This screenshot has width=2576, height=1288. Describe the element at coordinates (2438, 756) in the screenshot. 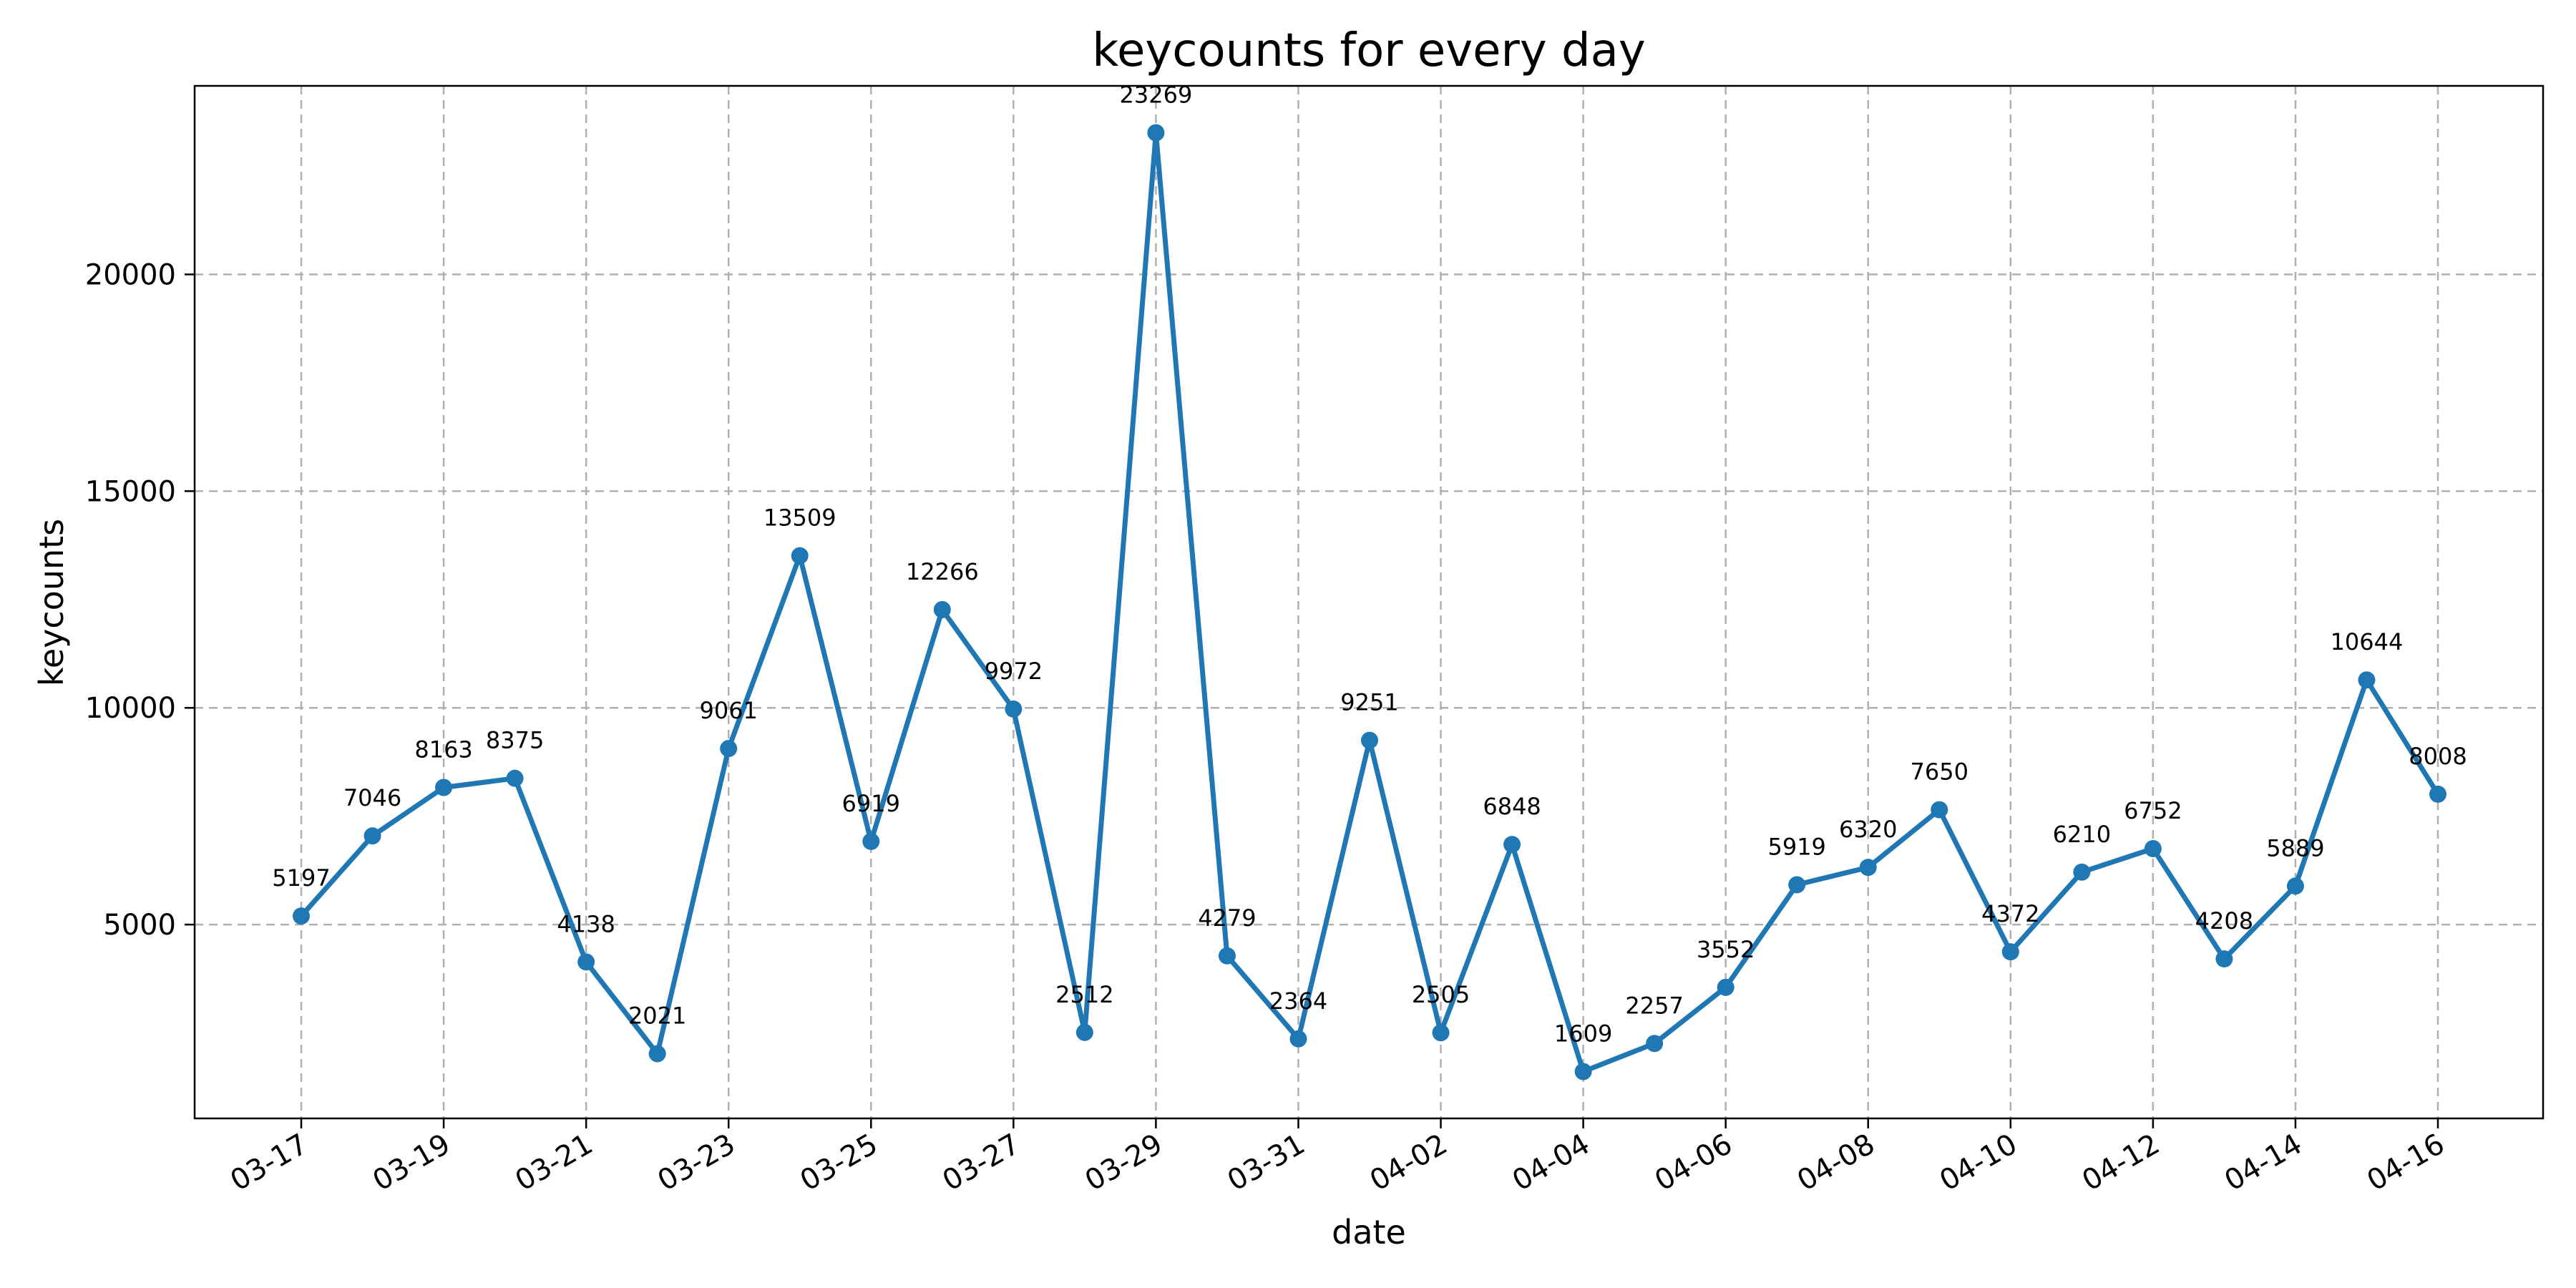

I see `data-label: 8008` at that location.